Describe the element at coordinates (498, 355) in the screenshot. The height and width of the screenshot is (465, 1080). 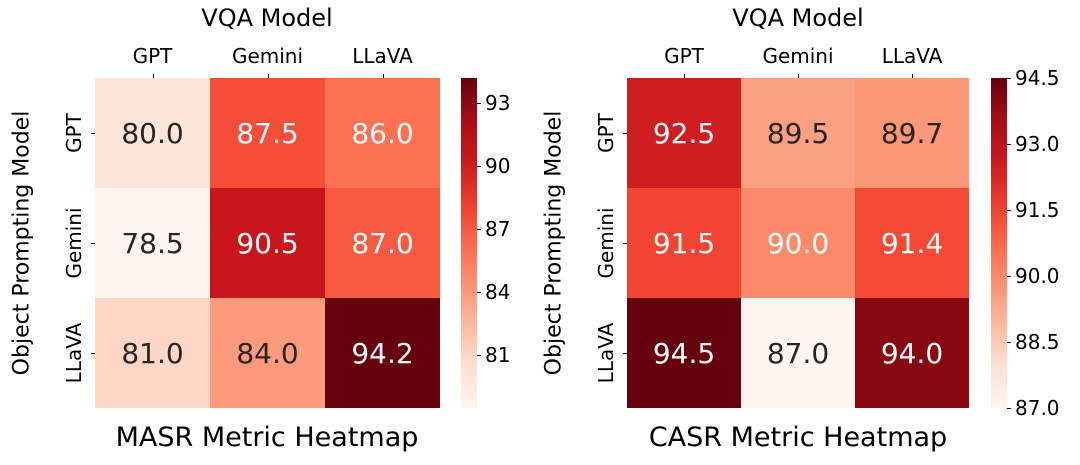
I see `colorbar-tick-label: 81` at that location.